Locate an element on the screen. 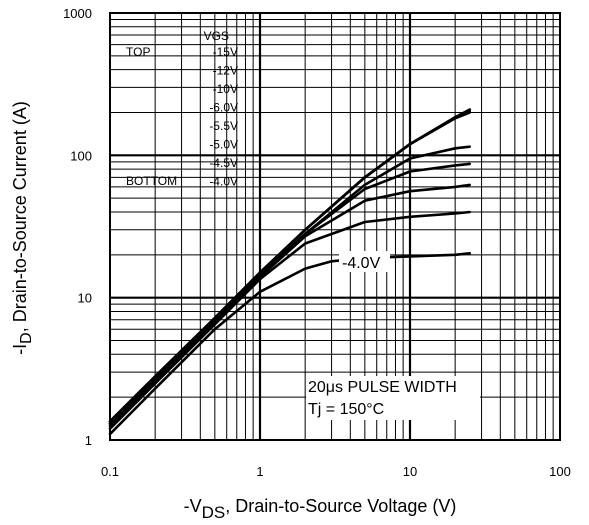  legend-entry: -5.0V is located at coordinates (223, 145).